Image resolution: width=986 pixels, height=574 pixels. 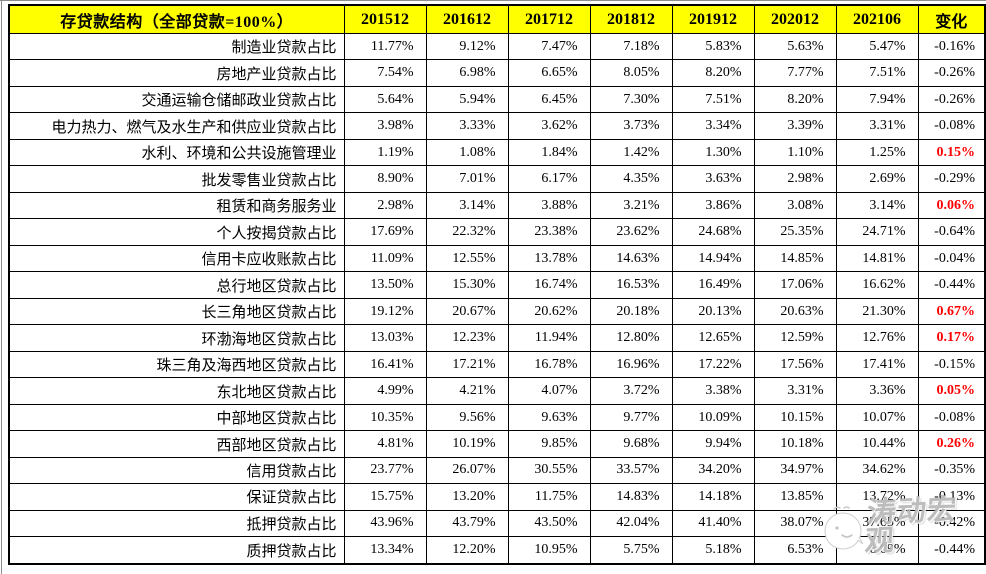 What do you see at coordinates (951, 338) in the screenshot?
I see `change-cell: 0.17%` at bounding box center [951, 338].